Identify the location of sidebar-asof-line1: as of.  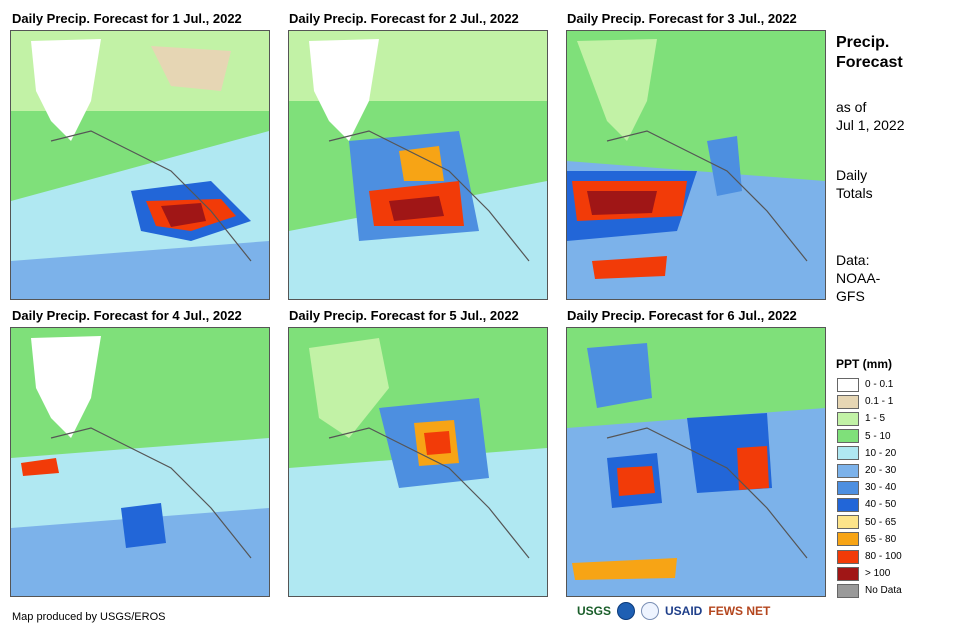
(851, 107).